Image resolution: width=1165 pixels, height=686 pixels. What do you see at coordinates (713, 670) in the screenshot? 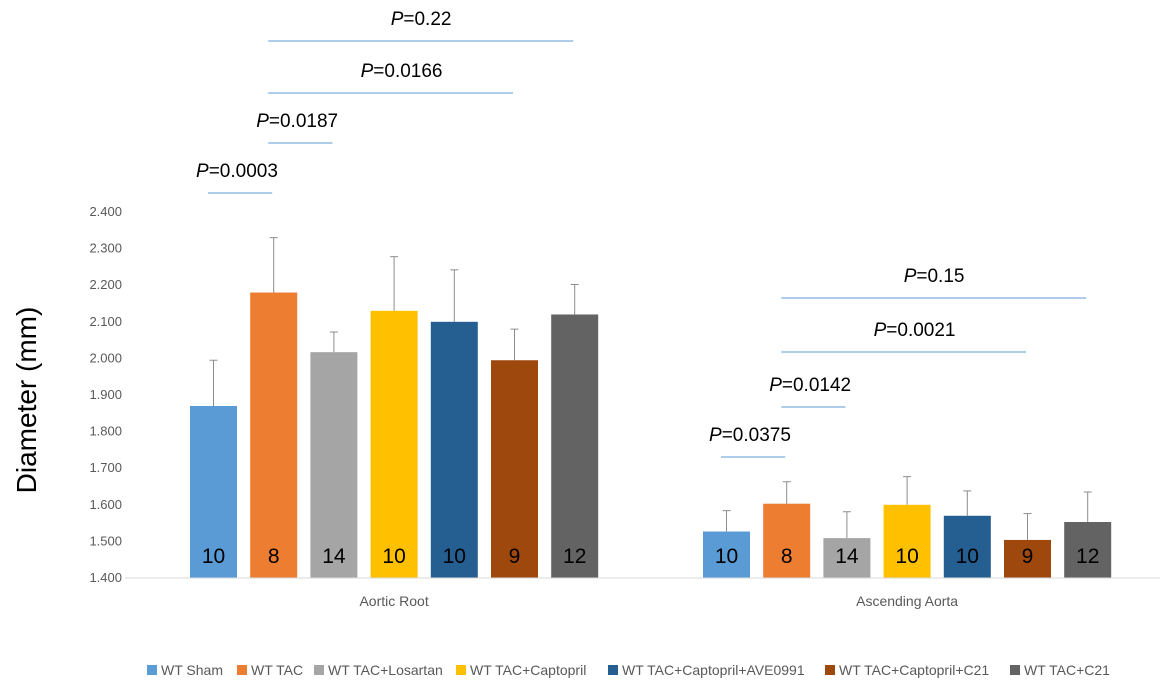
I see `legend-label: WT TAC+Captopril+AVE0991` at bounding box center [713, 670].